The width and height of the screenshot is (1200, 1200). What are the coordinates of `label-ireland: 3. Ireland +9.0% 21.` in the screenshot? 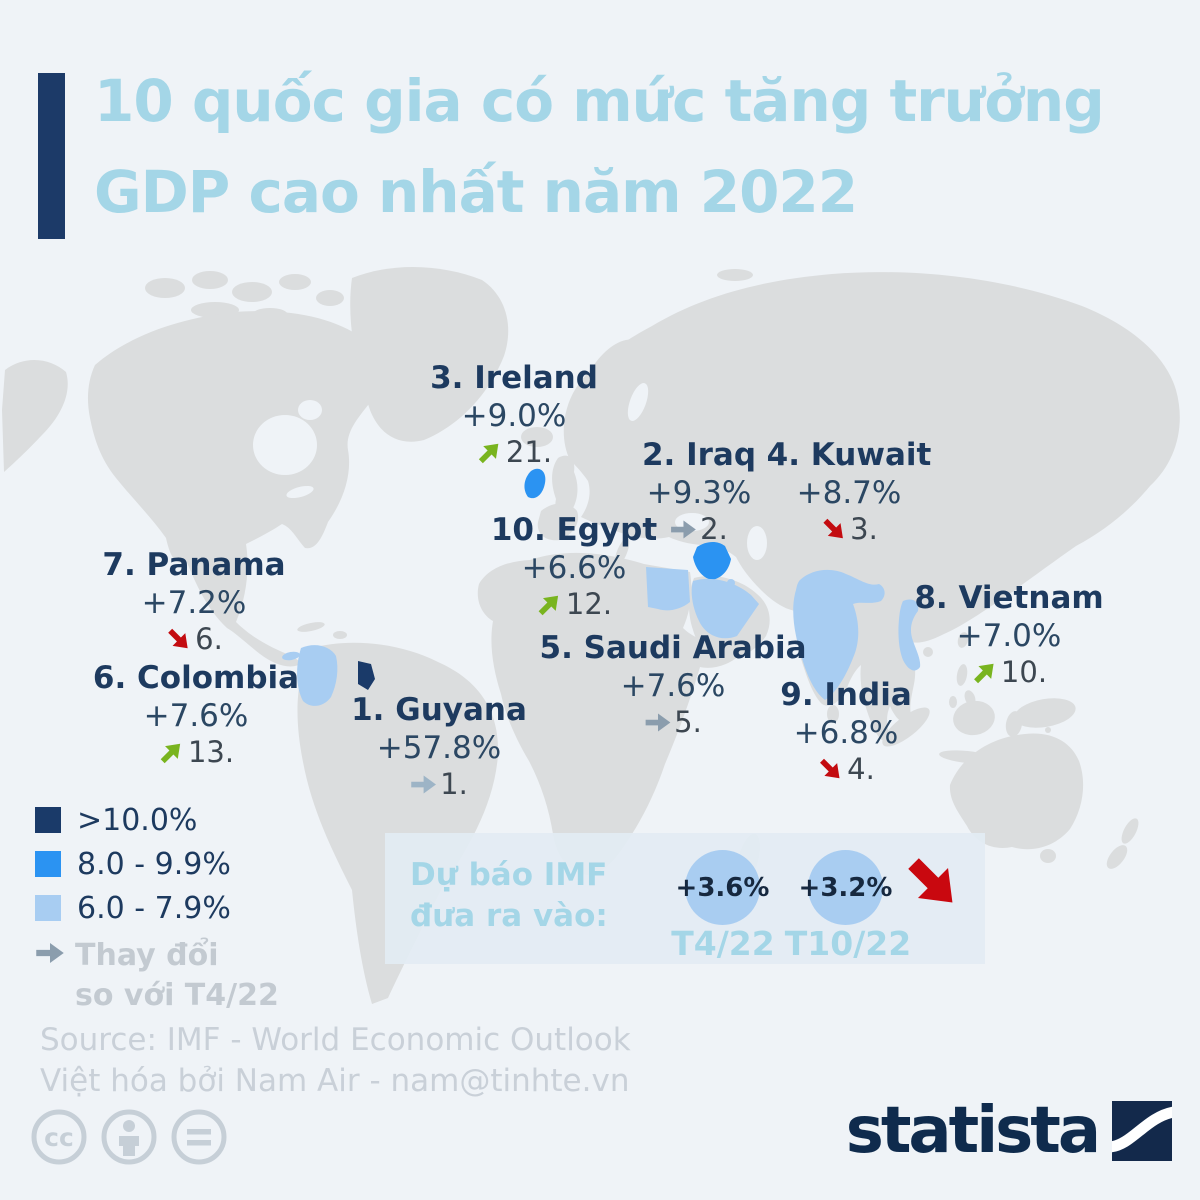 It's located at (514, 414).